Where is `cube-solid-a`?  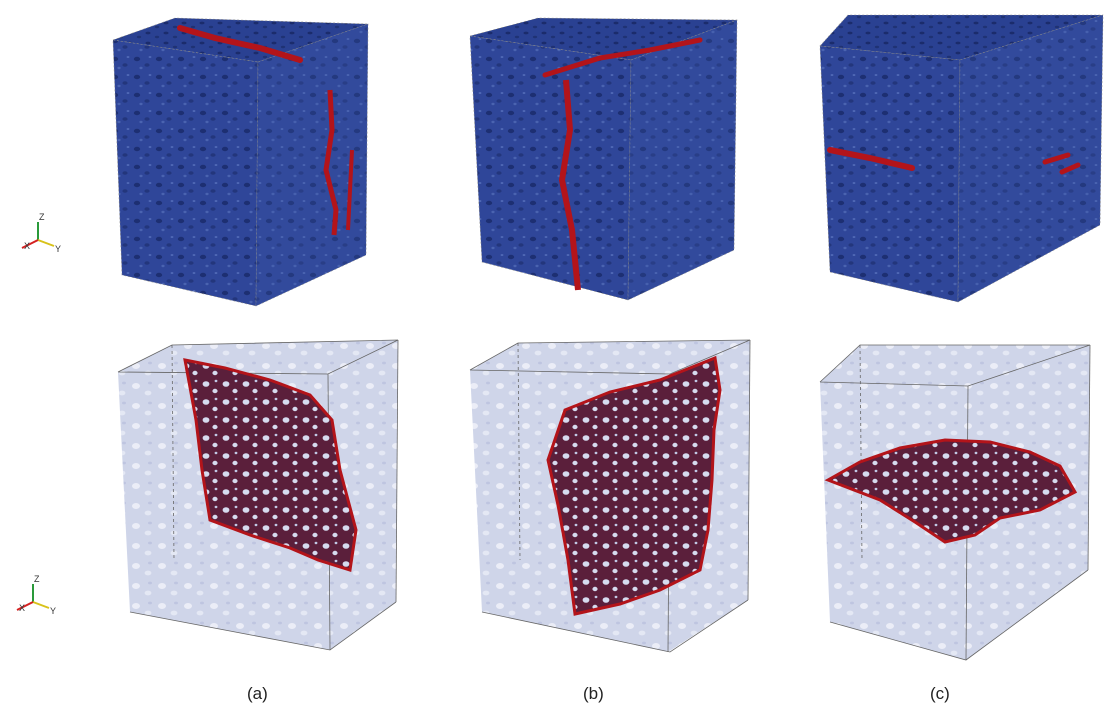 cube-solid-a is located at coordinates (240, 162).